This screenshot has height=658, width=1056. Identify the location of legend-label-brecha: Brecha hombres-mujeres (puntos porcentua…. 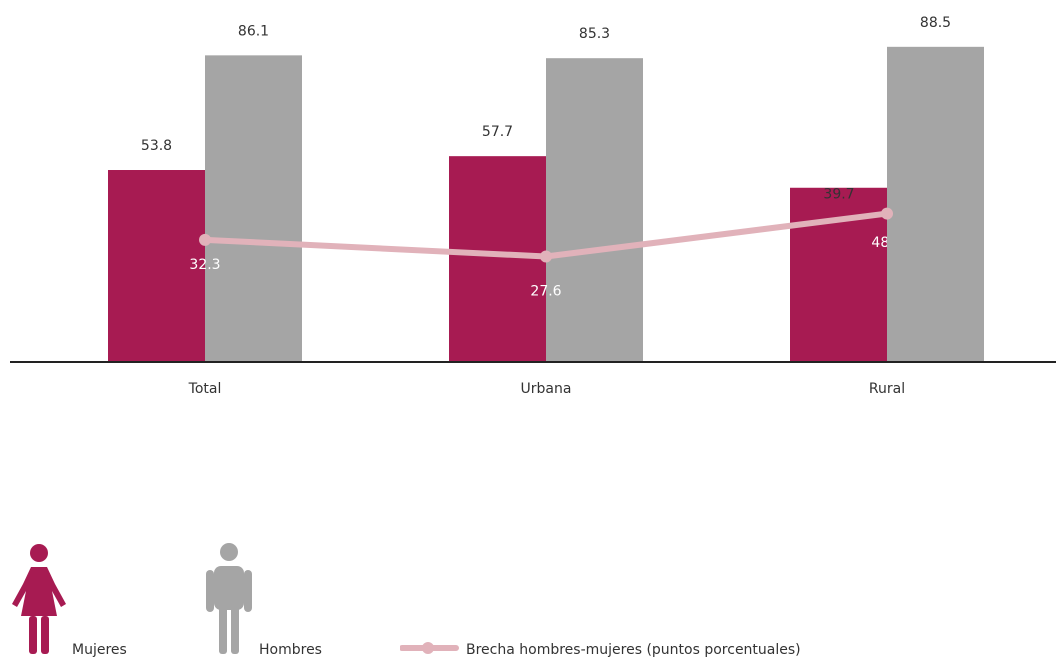
(633, 650).